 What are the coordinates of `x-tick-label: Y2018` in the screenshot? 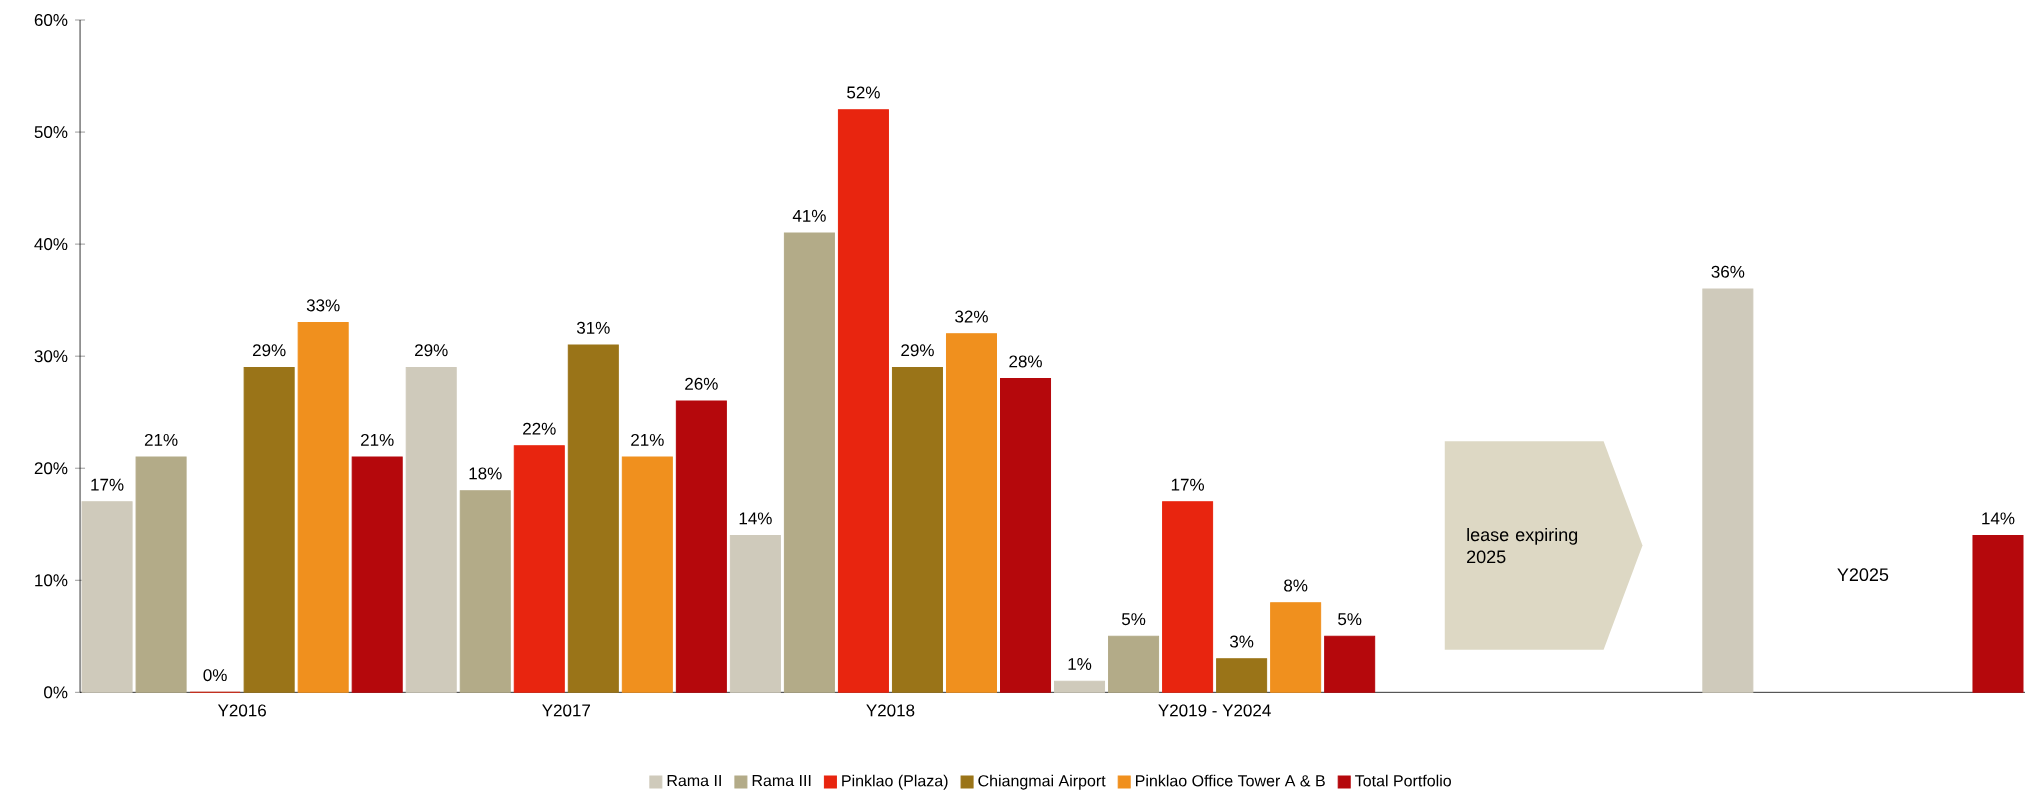 It's located at (890, 710).